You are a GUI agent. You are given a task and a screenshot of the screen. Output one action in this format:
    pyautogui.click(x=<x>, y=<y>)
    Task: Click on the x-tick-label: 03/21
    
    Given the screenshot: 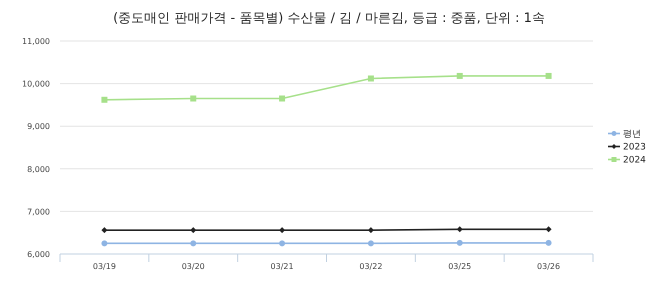 What is the action you would take?
    pyautogui.click(x=282, y=266)
    